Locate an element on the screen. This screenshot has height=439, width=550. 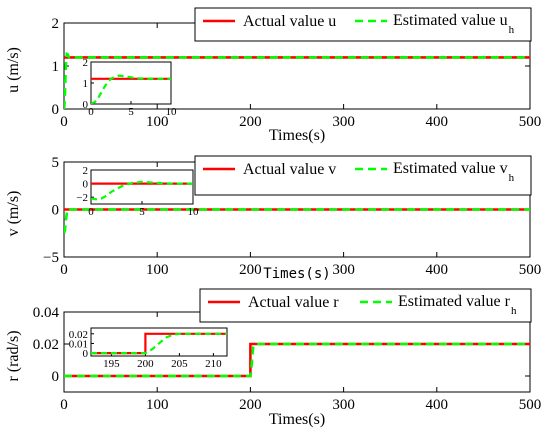
inset-y-tick-label: 0.02 is located at coordinates (78, 335).